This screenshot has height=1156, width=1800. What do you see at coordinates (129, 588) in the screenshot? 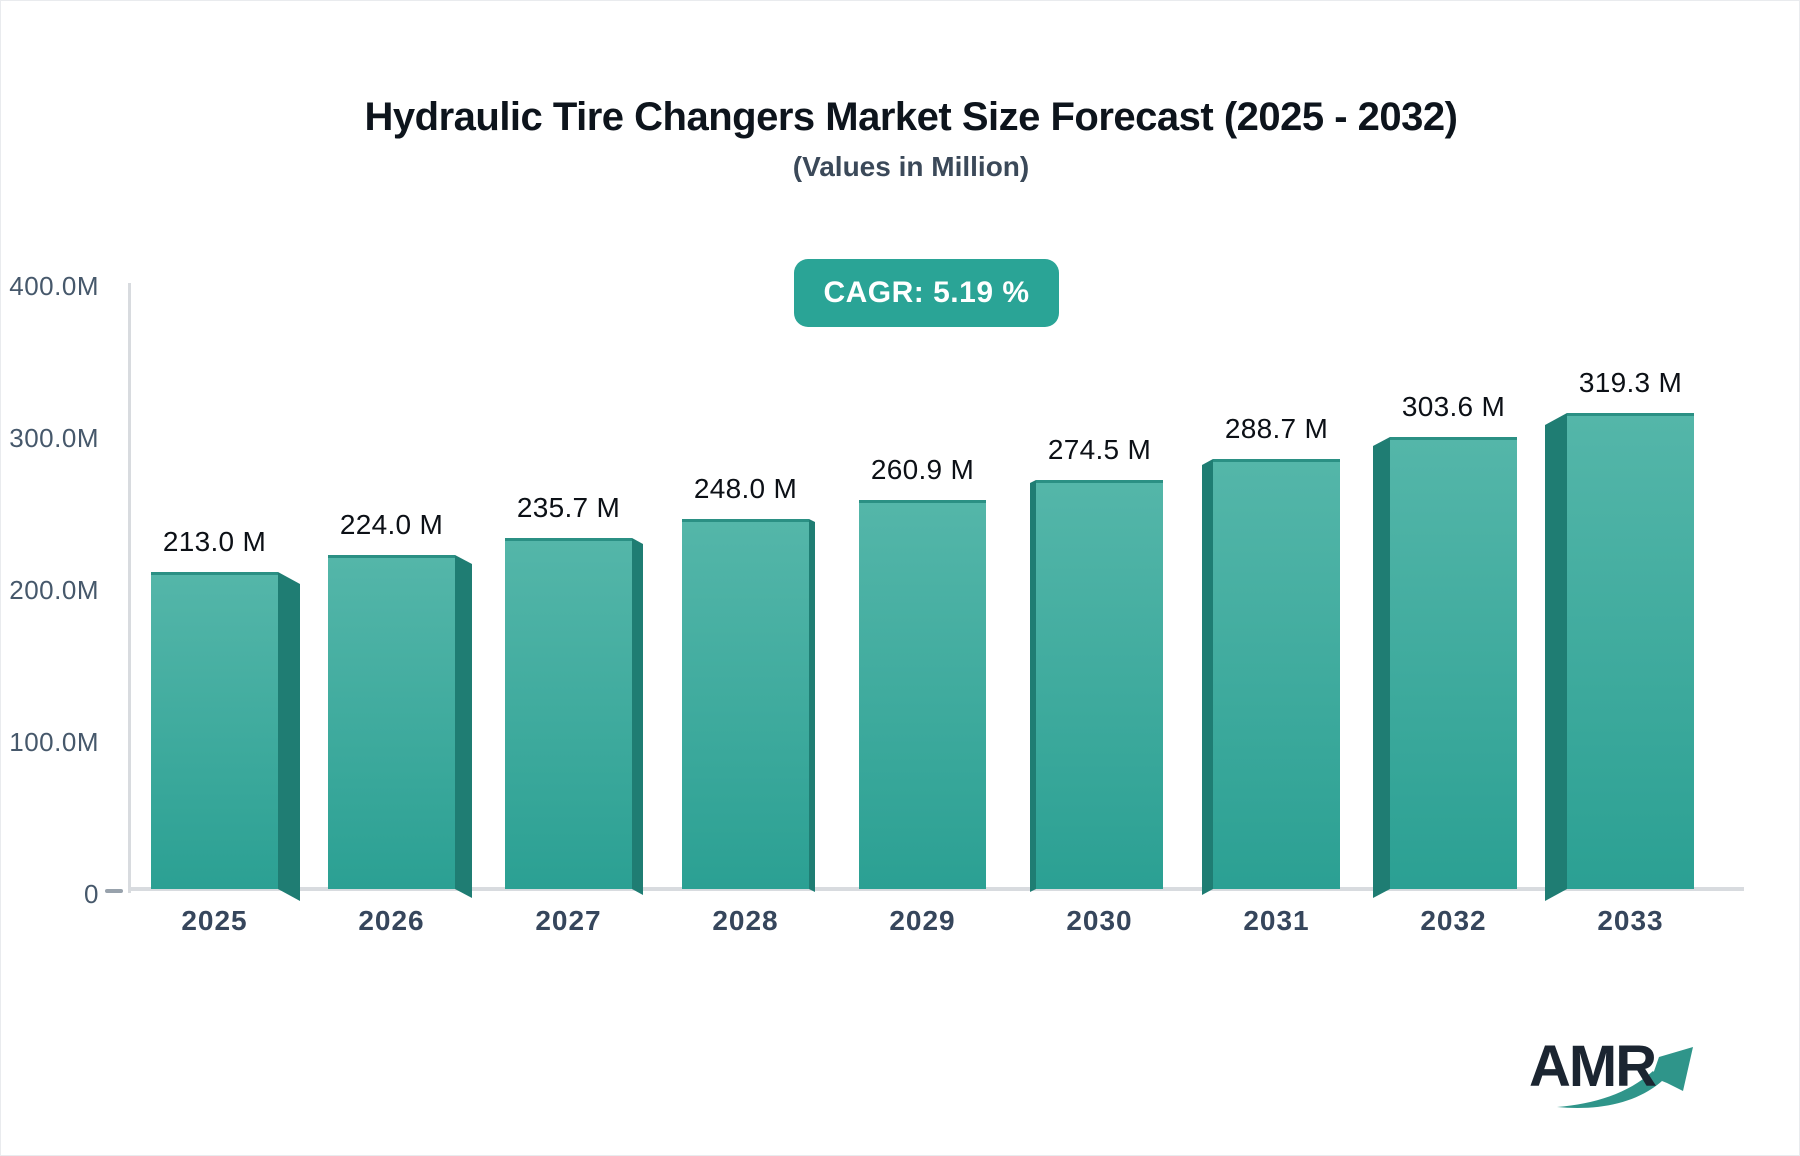
I see `y-axis-line` at bounding box center [129, 588].